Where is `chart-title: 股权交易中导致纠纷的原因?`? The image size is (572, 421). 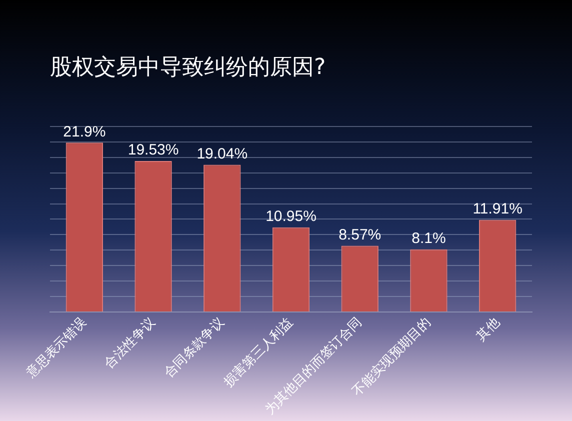
chart-title: 股权交易中导致纠纷的原因? is located at coordinates (188, 67).